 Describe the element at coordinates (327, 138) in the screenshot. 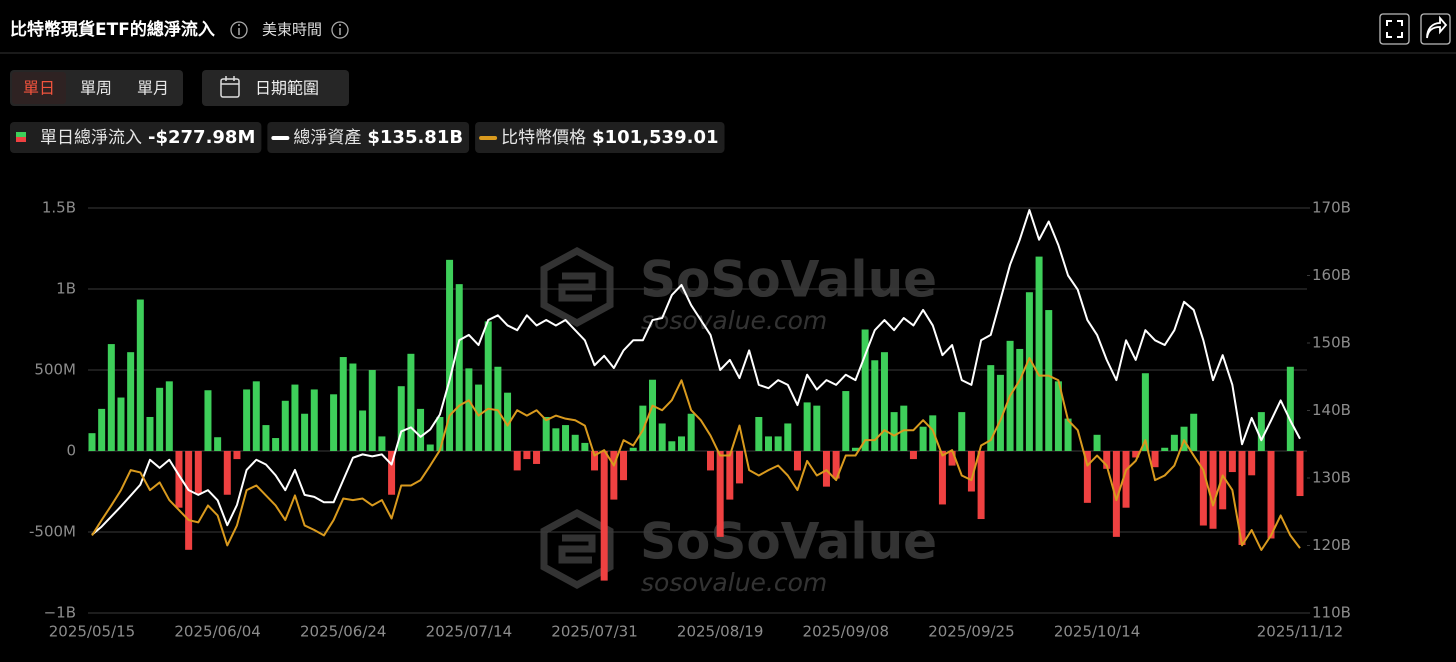

I see `legend-name: 總淨資產` at that location.